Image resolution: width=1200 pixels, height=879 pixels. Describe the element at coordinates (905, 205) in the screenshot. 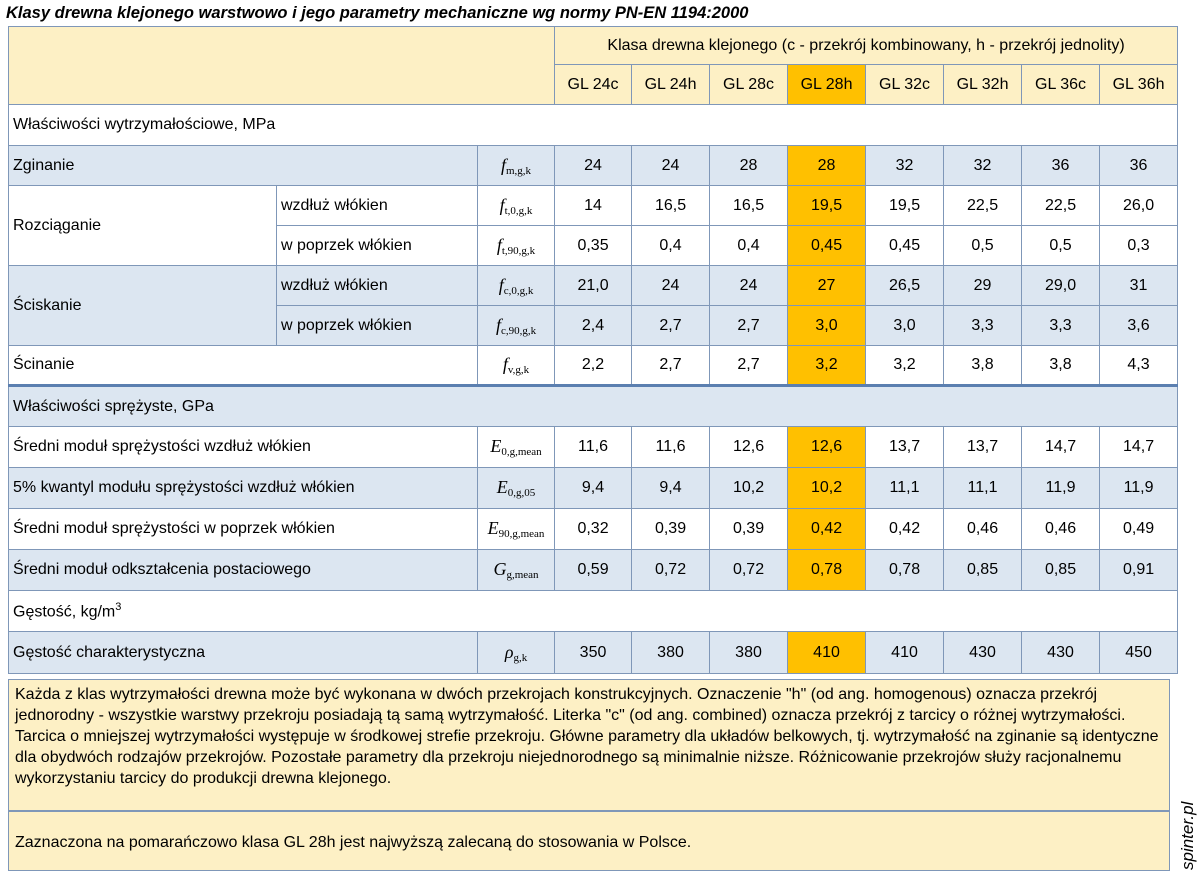

I see `value-cell: 19,5` at that location.